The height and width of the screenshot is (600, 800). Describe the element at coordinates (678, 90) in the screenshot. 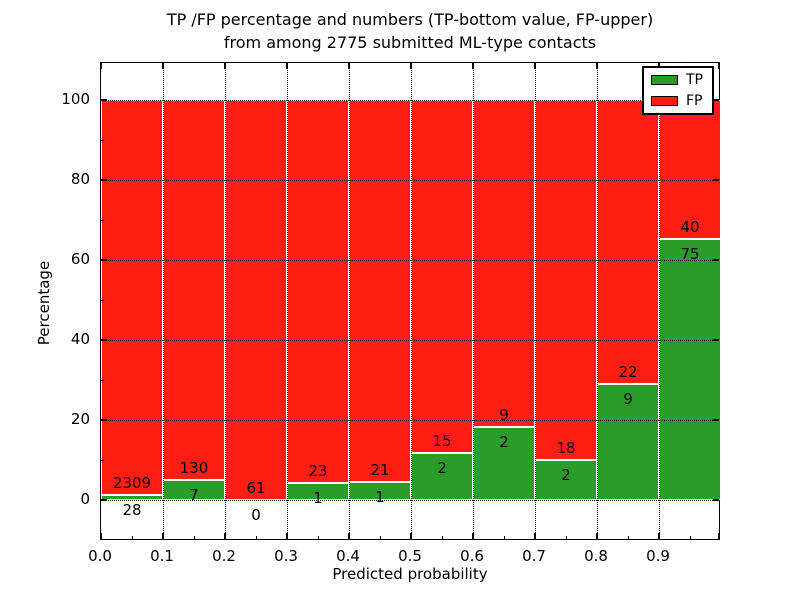

I see `legend: TP FP` at that location.